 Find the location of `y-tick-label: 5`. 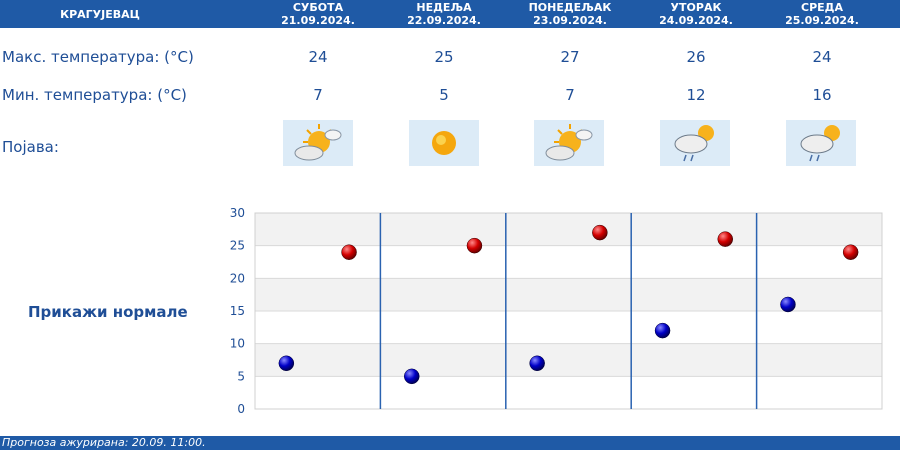

y-tick-label: 5 is located at coordinates (241, 376).